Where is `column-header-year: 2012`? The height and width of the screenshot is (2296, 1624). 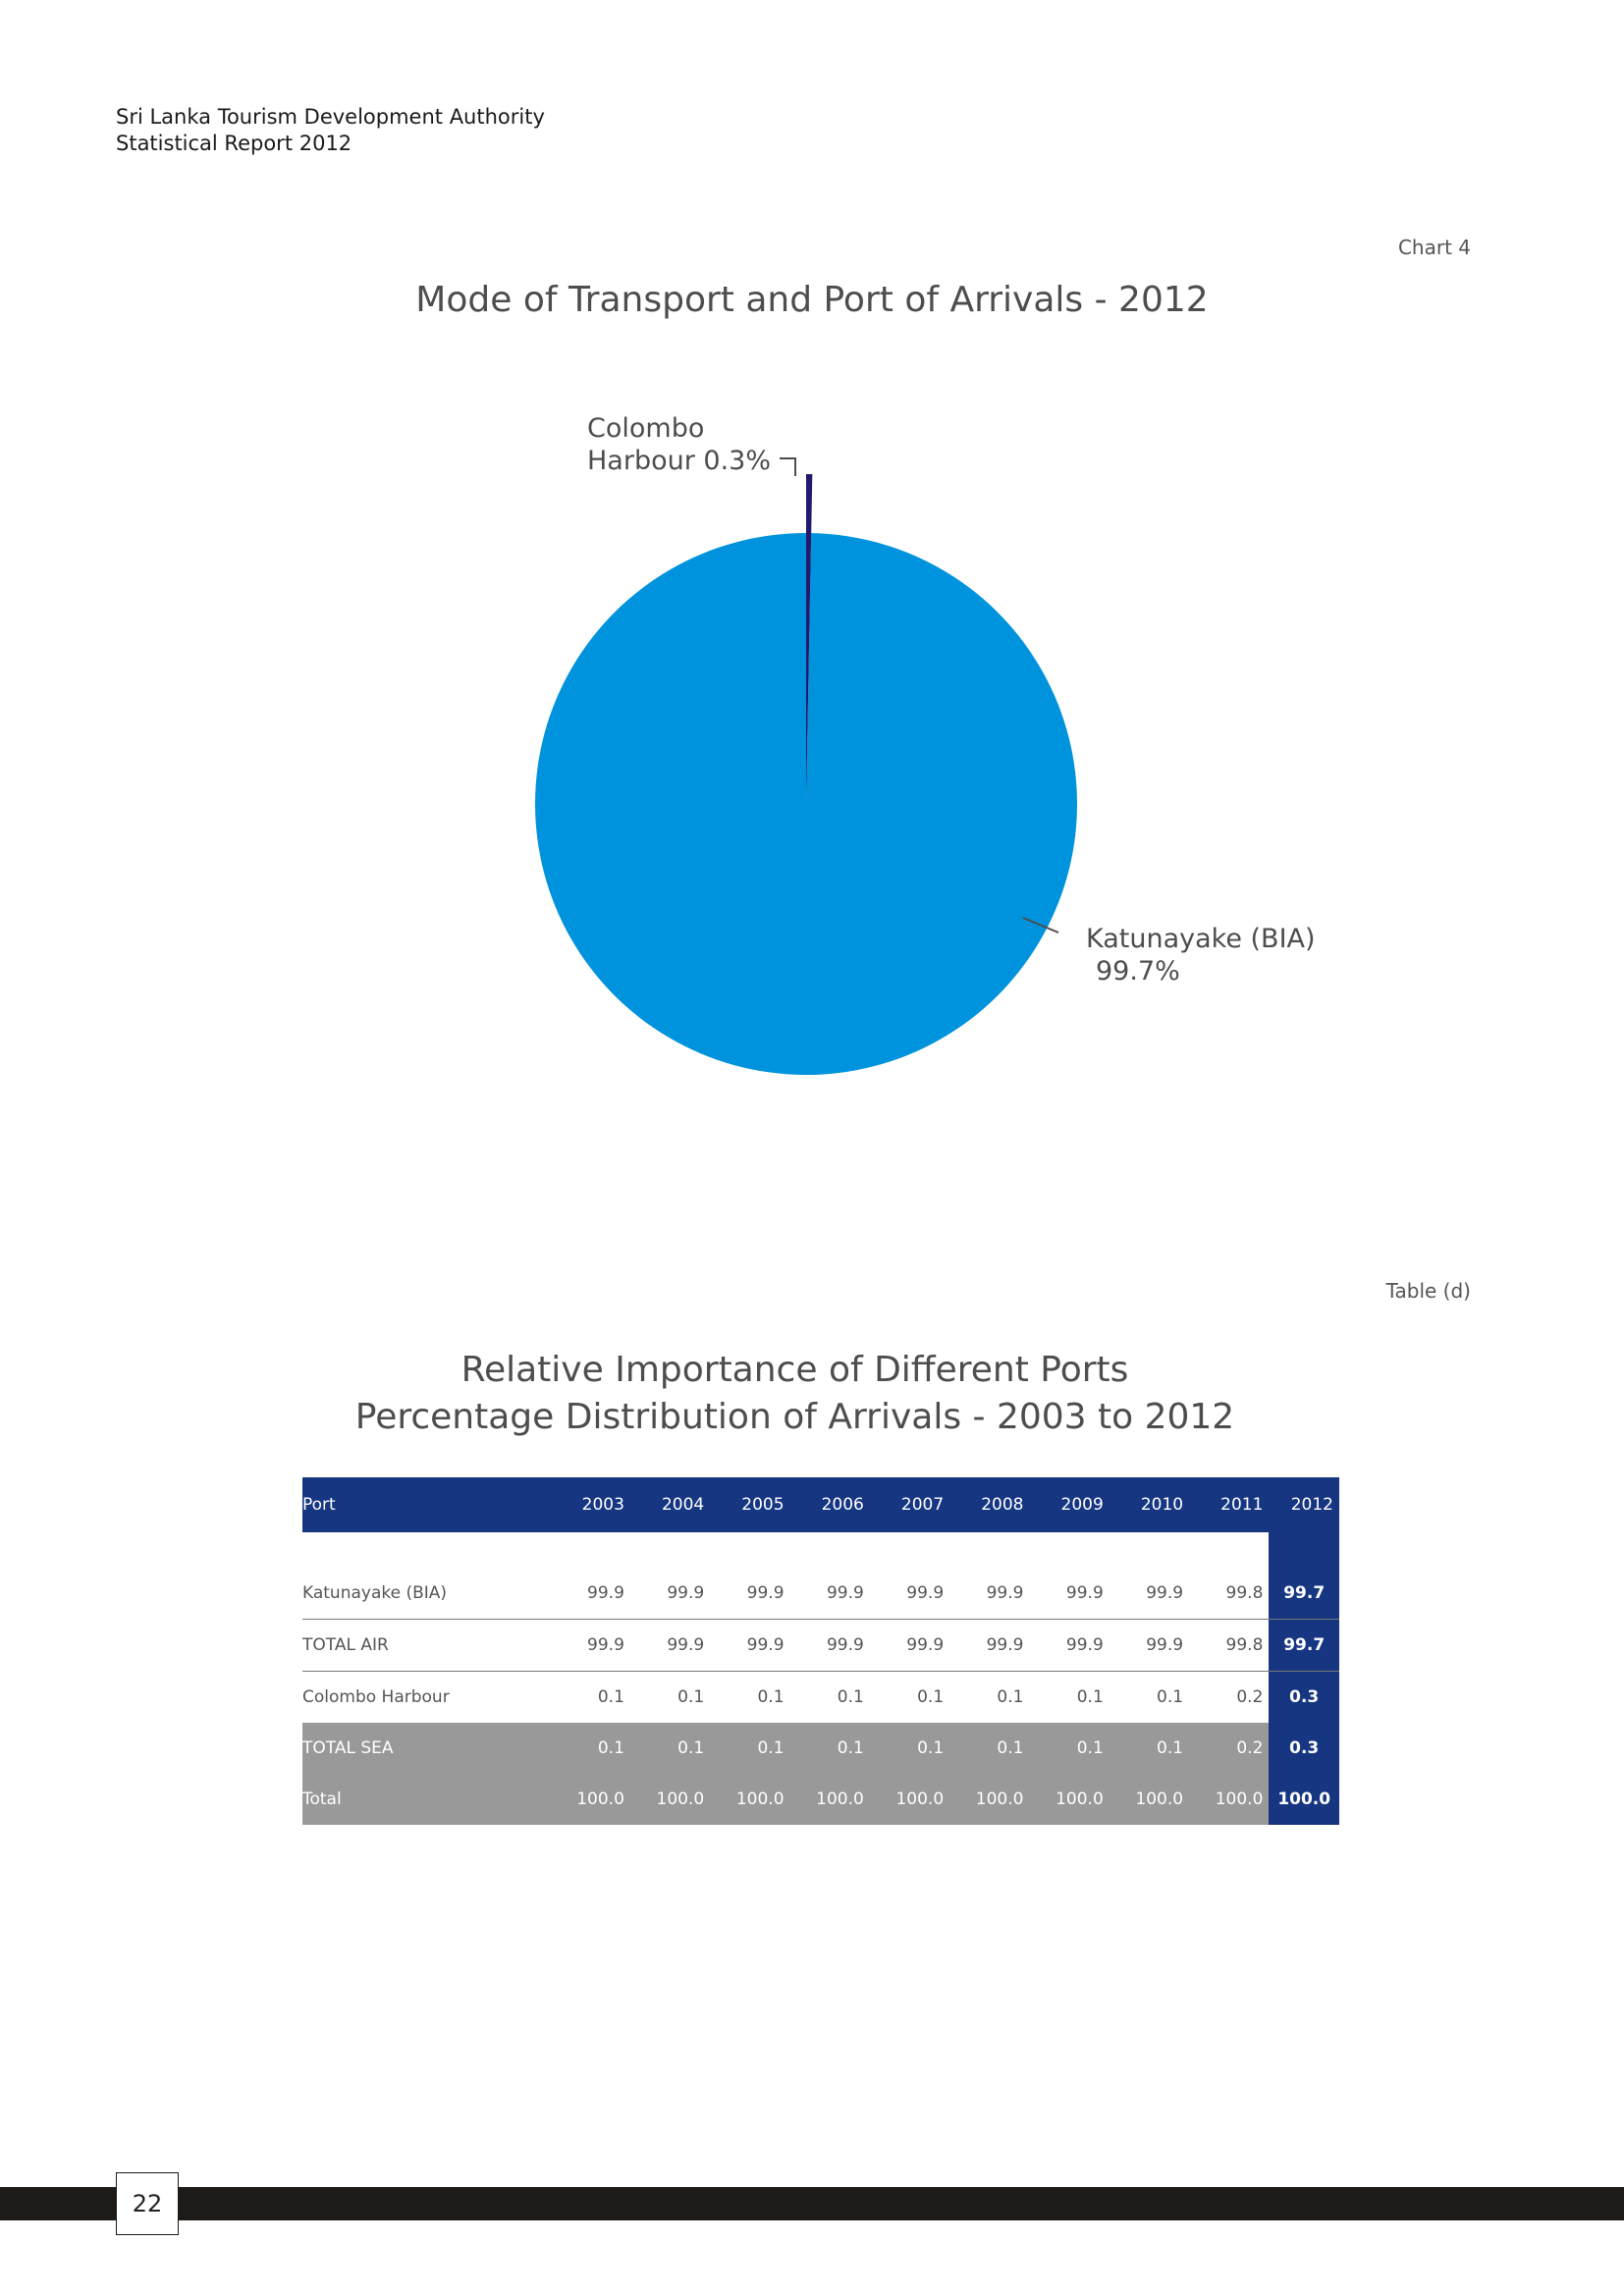
column-header-year: 2012 is located at coordinates (1311, 1505).